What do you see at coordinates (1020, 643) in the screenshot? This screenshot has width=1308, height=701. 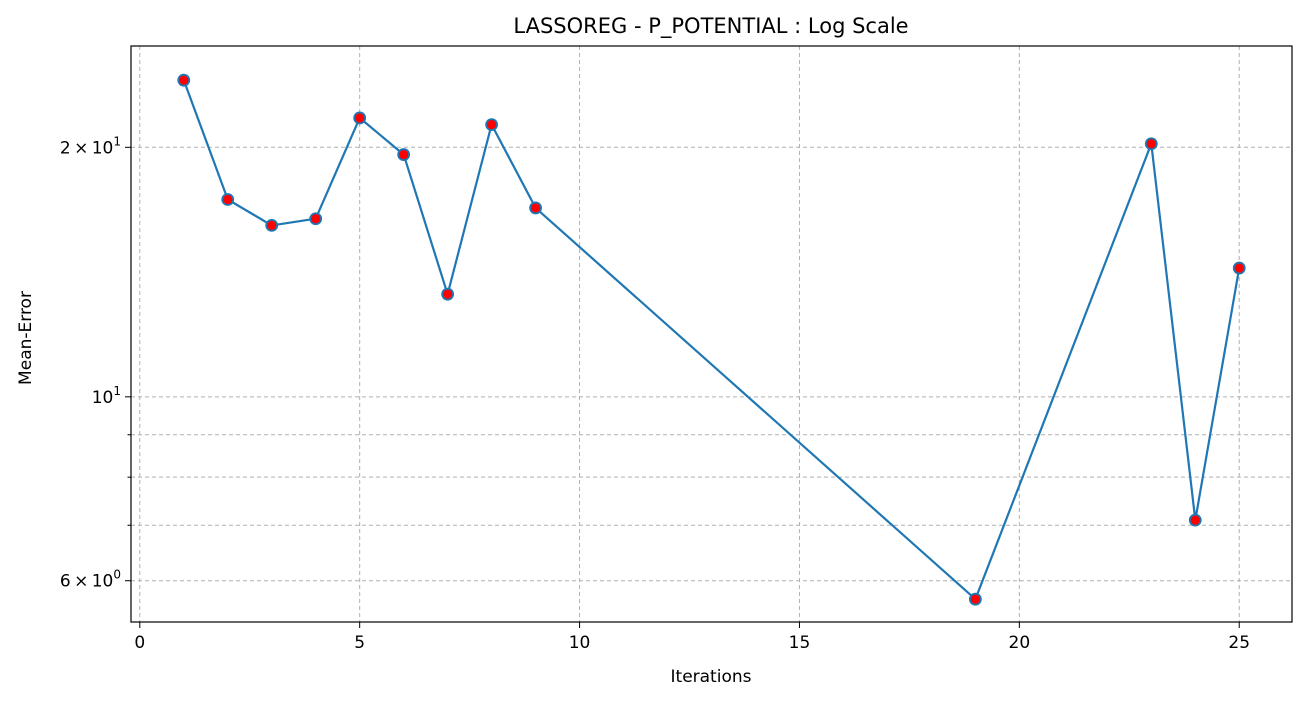 I see `x-tick-label: 20` at bounding box center [1020, 643].